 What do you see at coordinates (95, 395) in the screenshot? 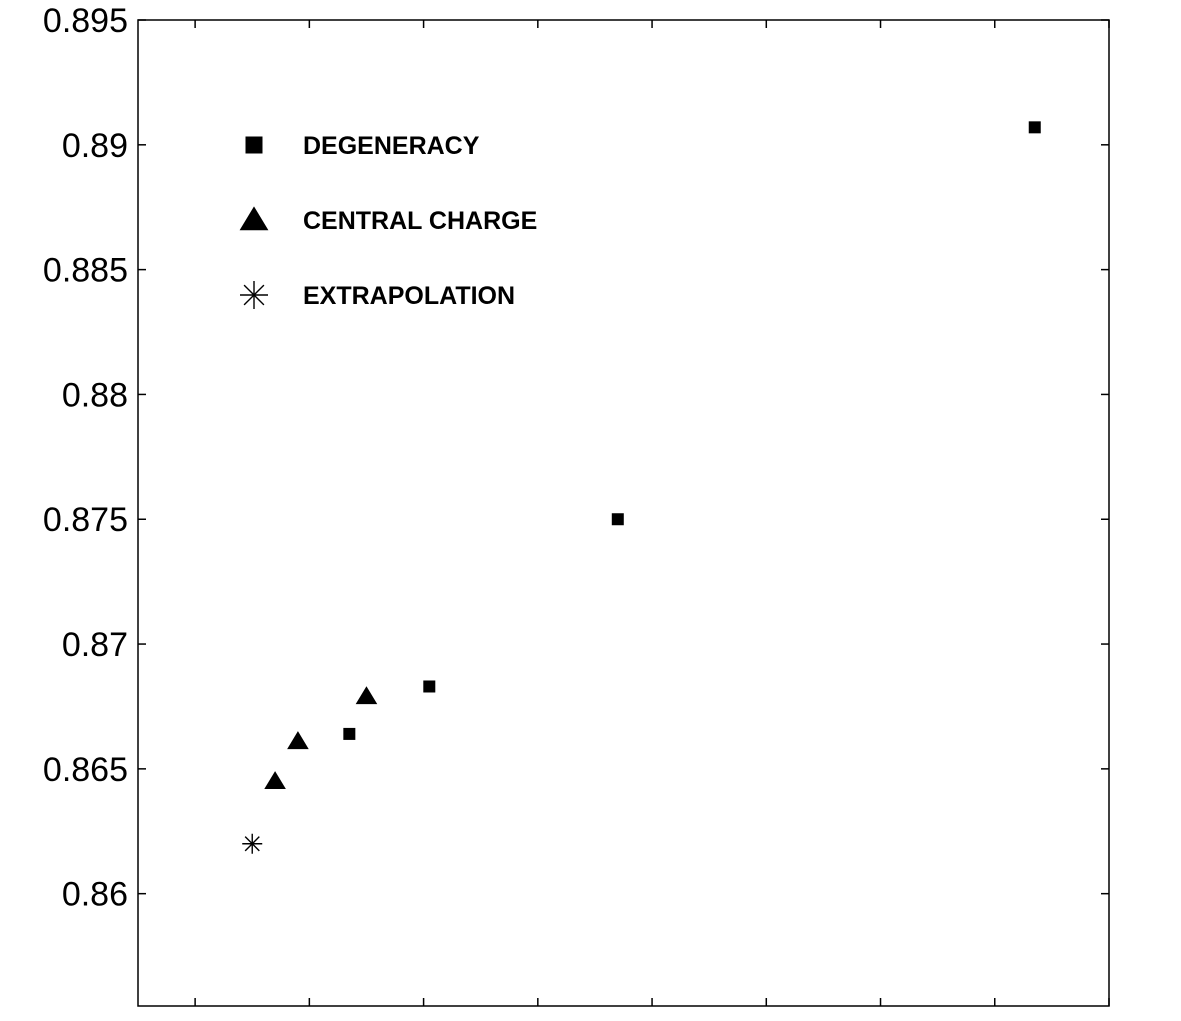
I see `y-tick-label: 0.88` at bounding box center [95, 395].